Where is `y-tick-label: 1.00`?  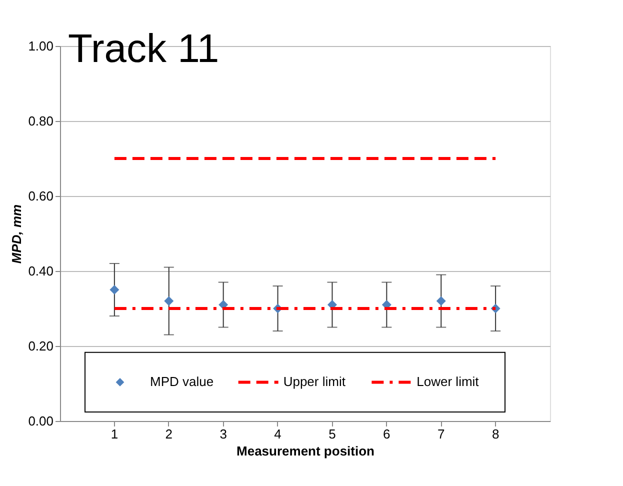 y-tick-label: 1.00 is located at coordinates (41, 46).